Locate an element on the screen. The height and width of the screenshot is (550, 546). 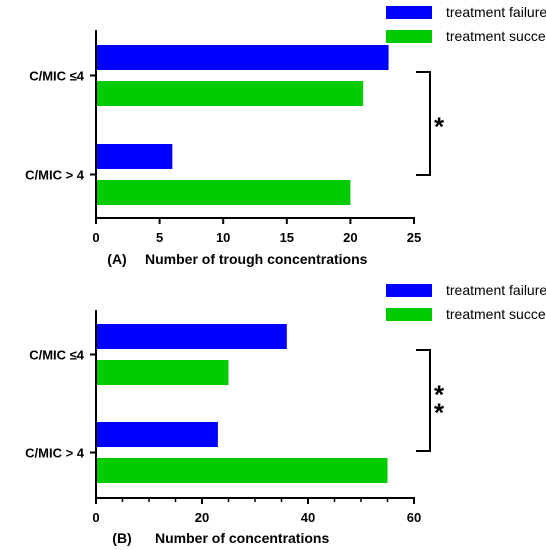
panel-label: (A) is located at coordinates (116, 259).